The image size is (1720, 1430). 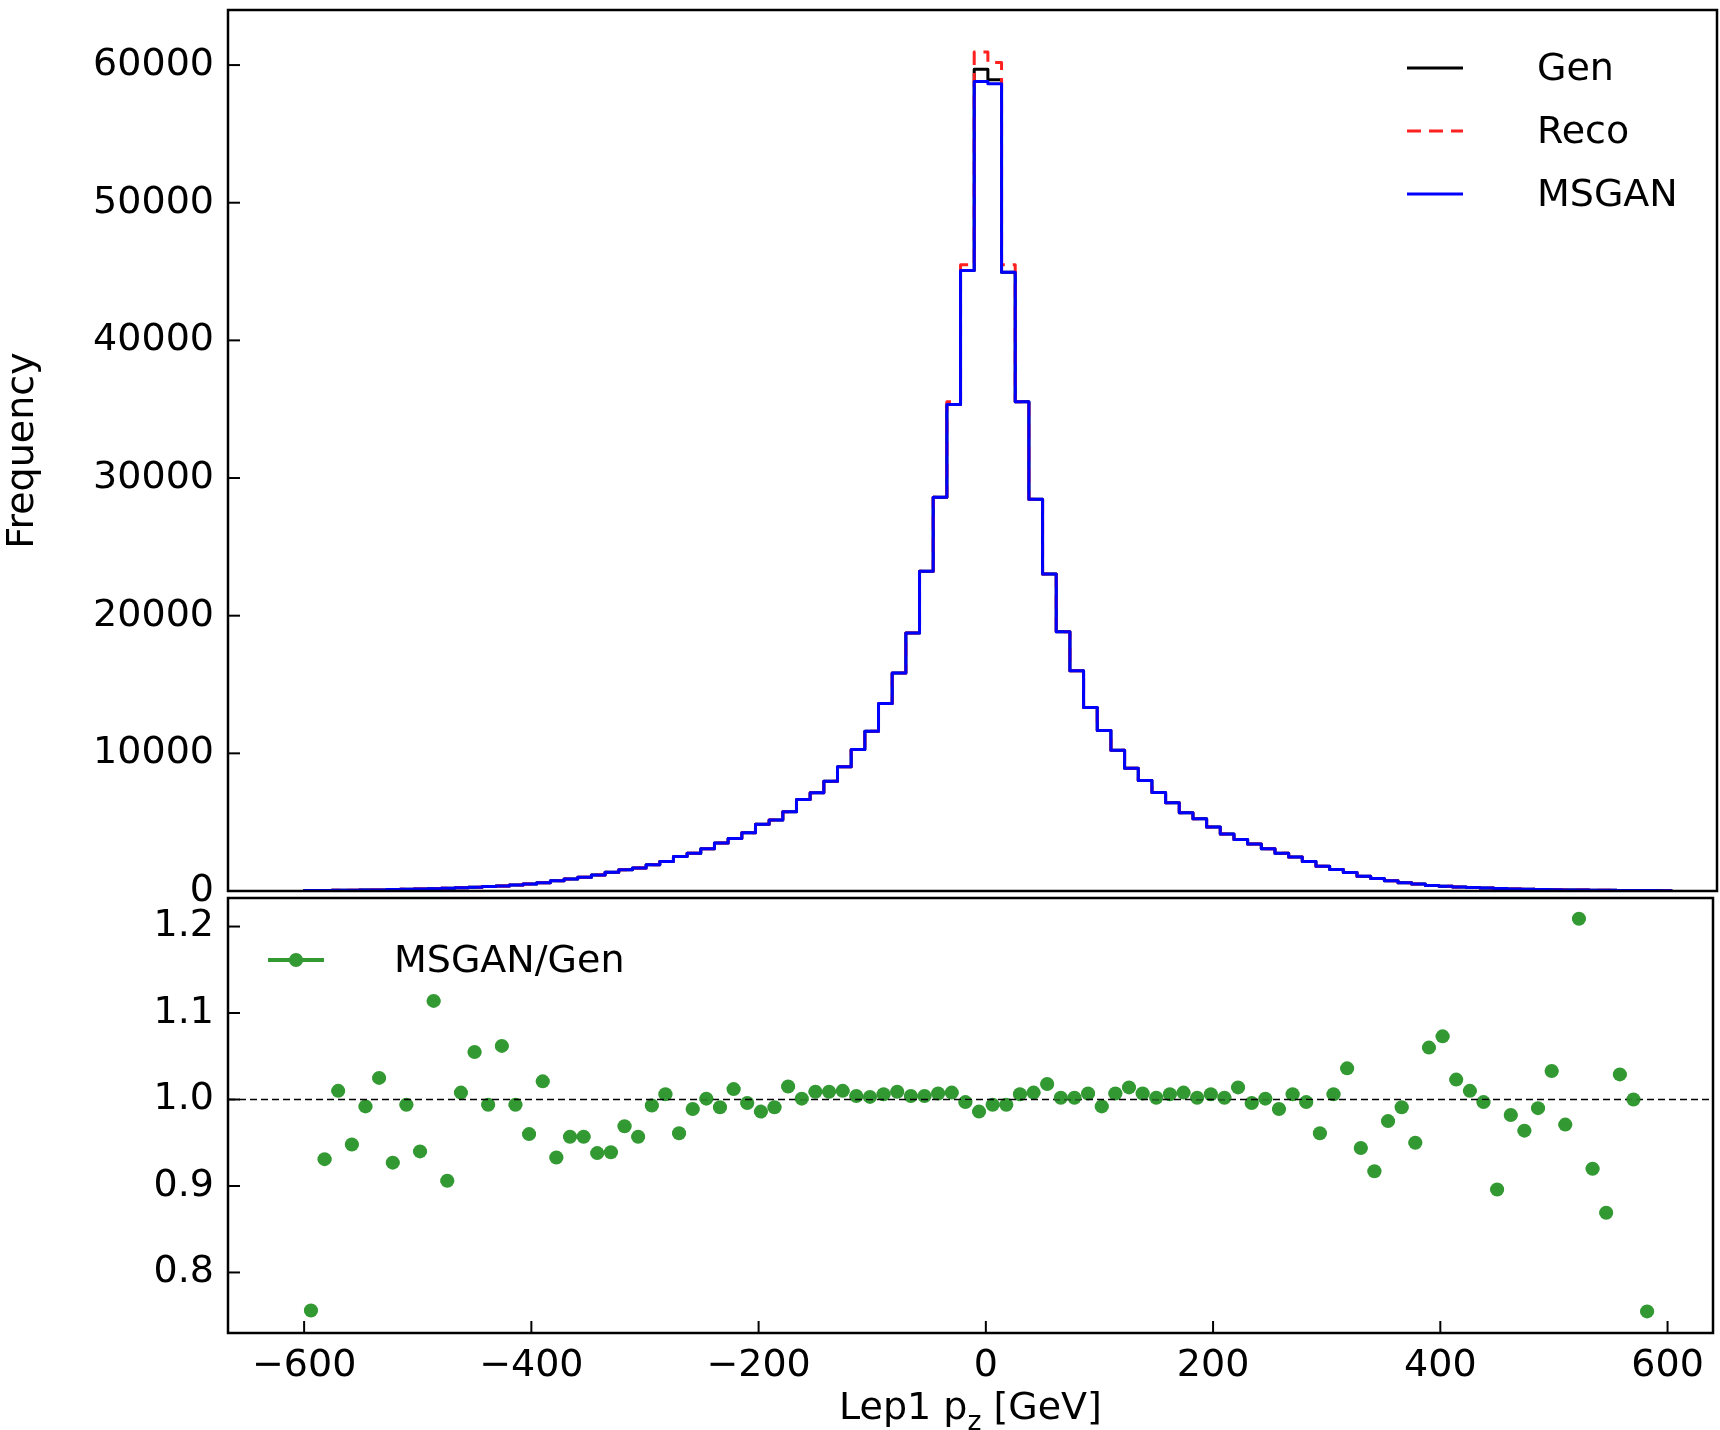 What do you see at coordinates (153, 61) in the screenshot?
I see `y-tick-label: 60000` at bounding box center [153, 61].